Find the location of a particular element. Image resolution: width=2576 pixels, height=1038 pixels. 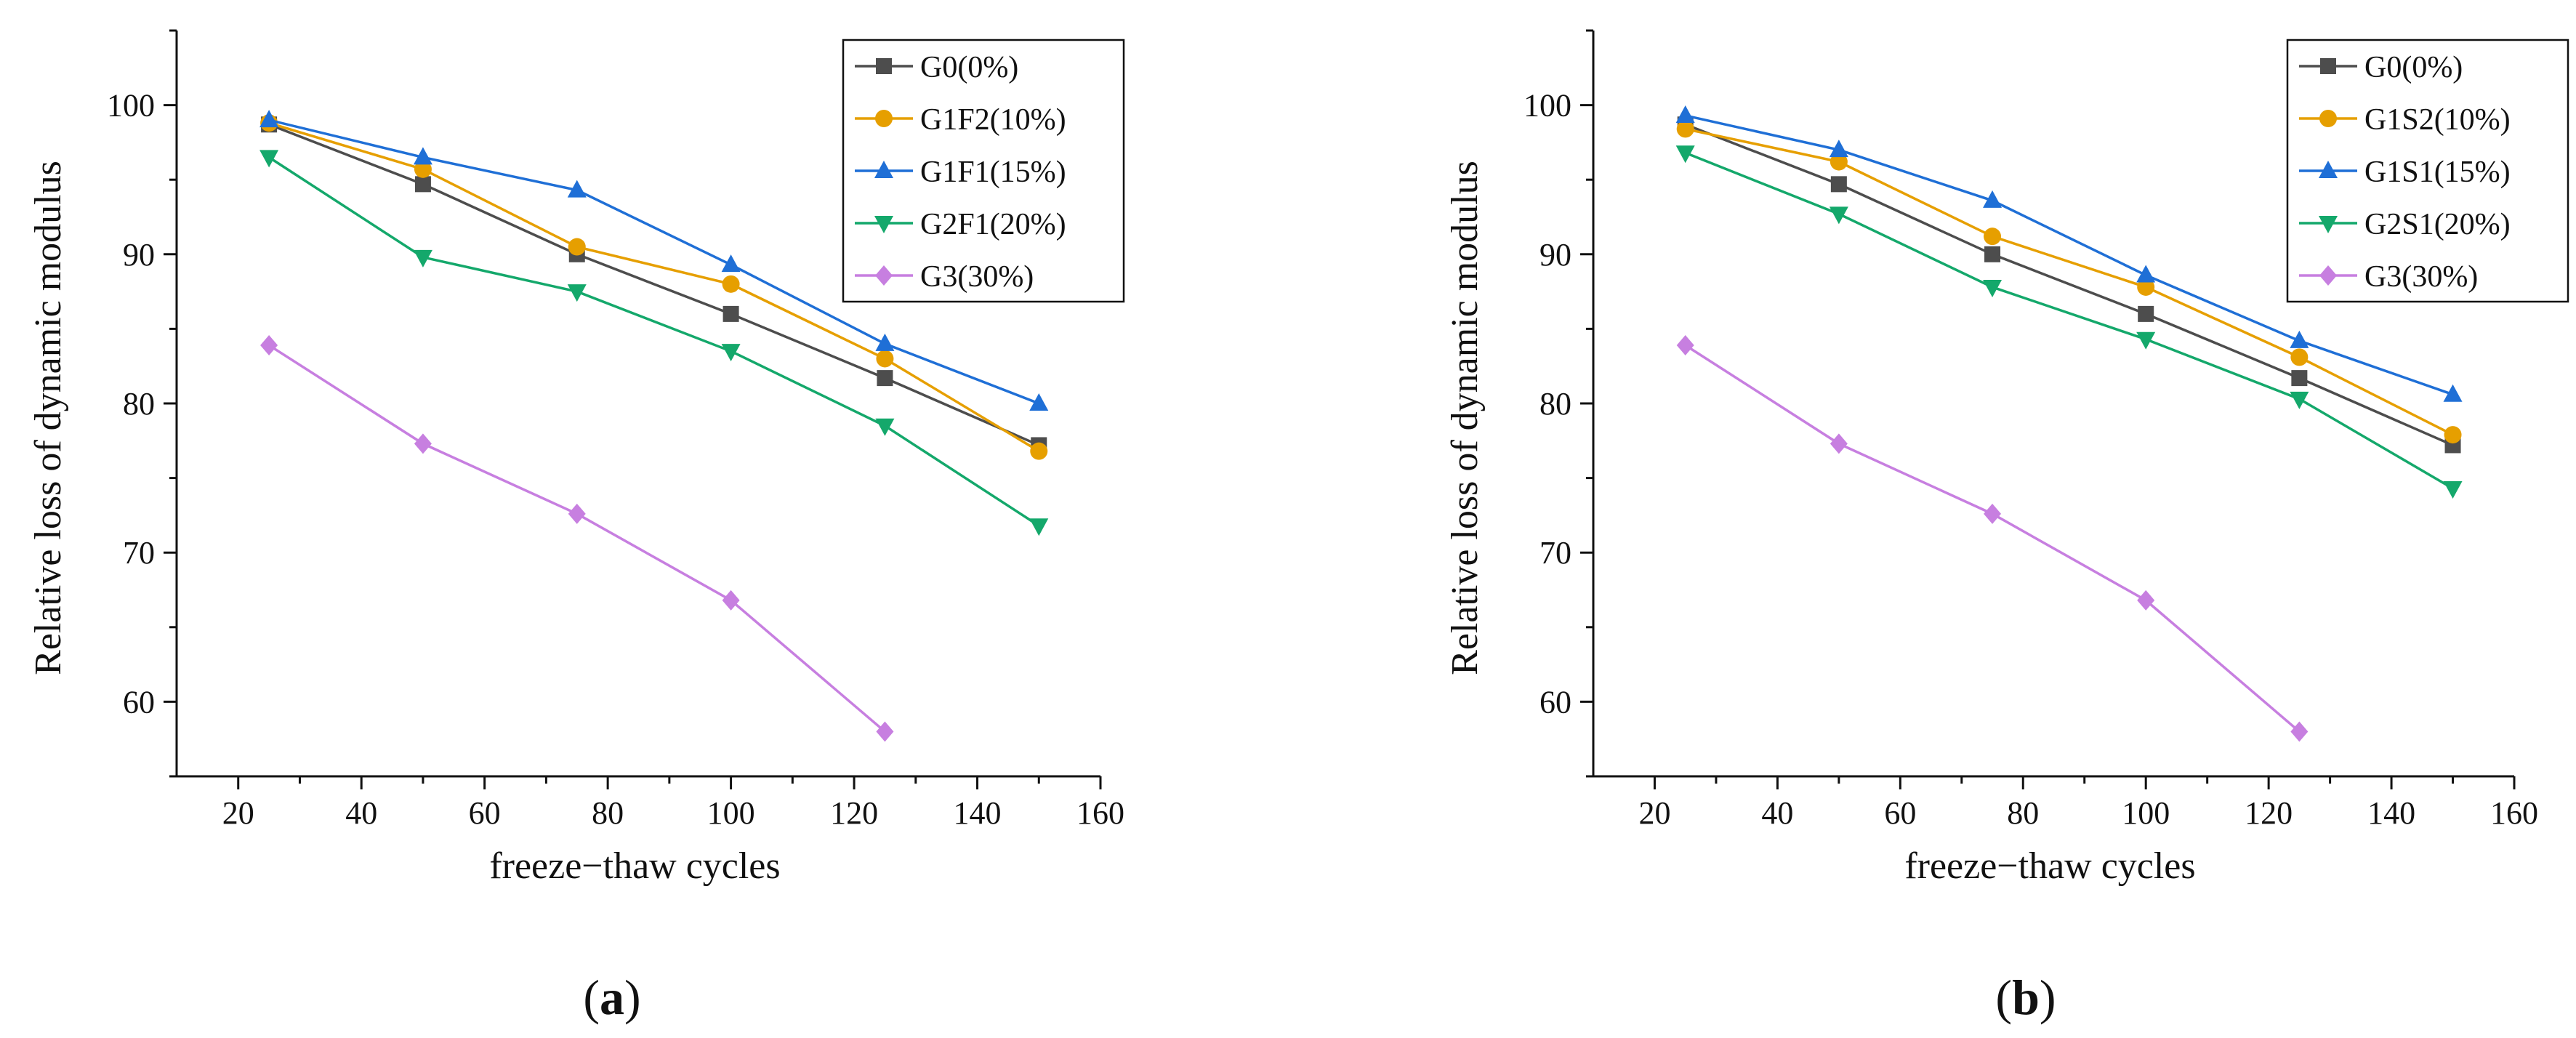

x-tick-label: 20 is located at coordinates (238, 813).